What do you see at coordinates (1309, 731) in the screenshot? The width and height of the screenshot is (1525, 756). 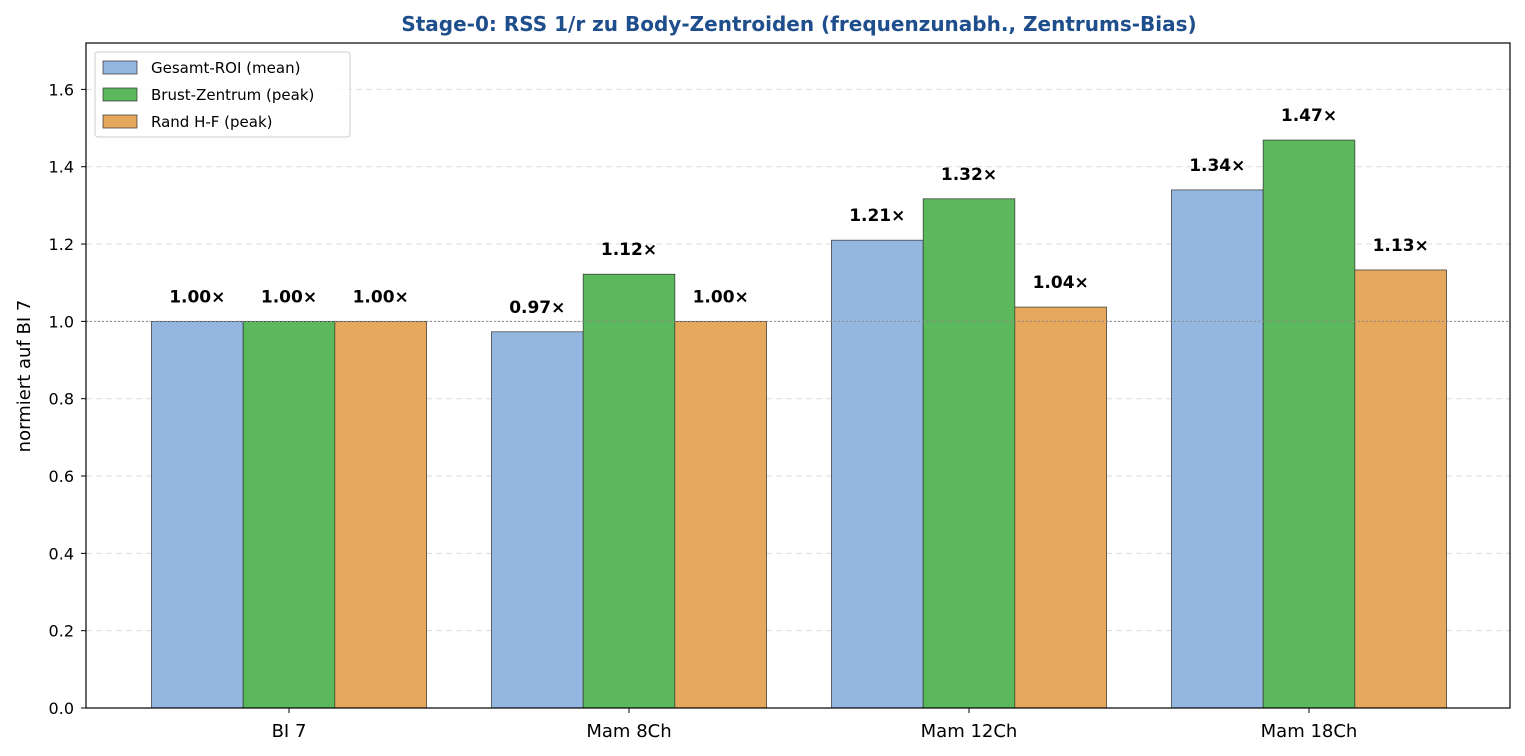 I see `x-tick-label: Mam 18Ch` at bounding box center [1309, 731].